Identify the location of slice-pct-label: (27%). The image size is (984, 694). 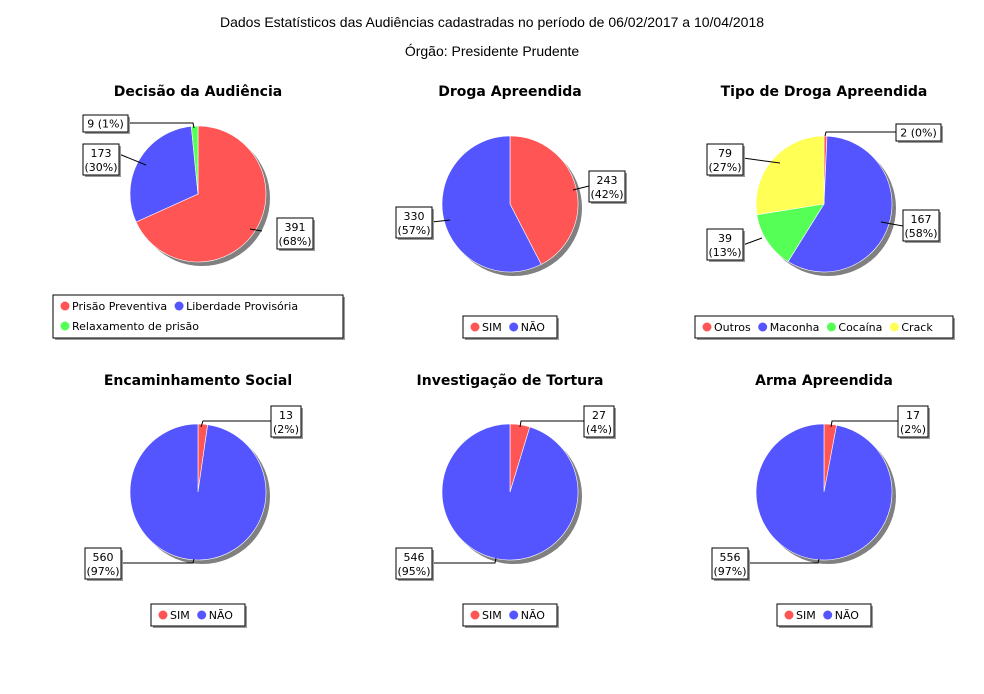
(724, 167).